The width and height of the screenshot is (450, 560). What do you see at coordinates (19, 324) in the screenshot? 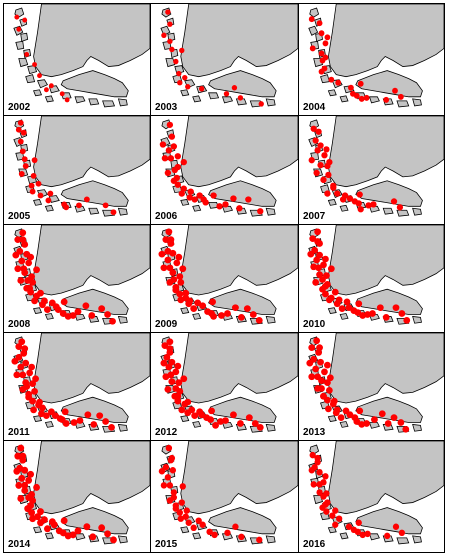
I see `year-label: 2008` at bounding box center [19, 324].